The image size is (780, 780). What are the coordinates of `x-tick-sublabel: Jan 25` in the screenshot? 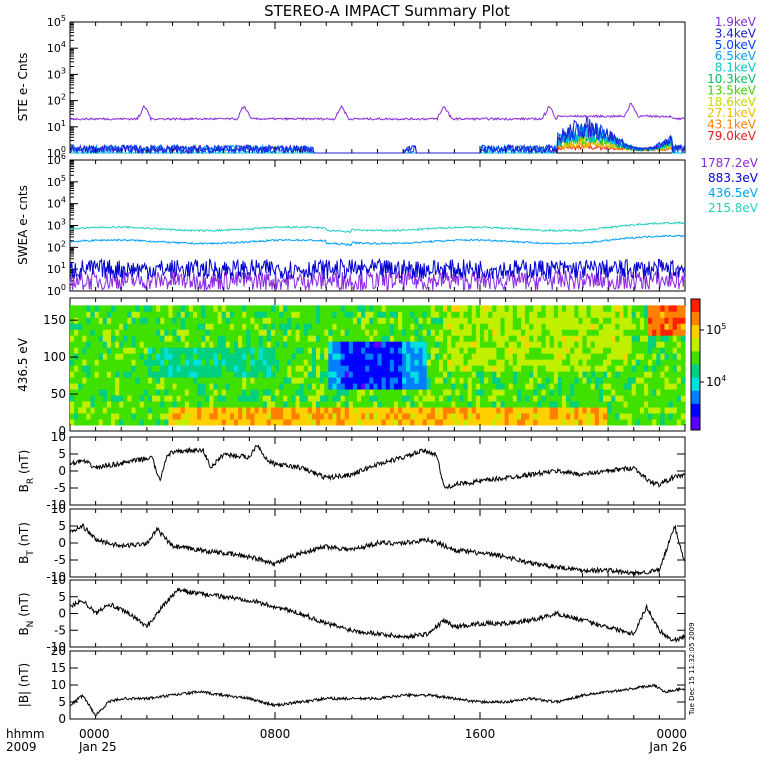 It's located at (97, 747).